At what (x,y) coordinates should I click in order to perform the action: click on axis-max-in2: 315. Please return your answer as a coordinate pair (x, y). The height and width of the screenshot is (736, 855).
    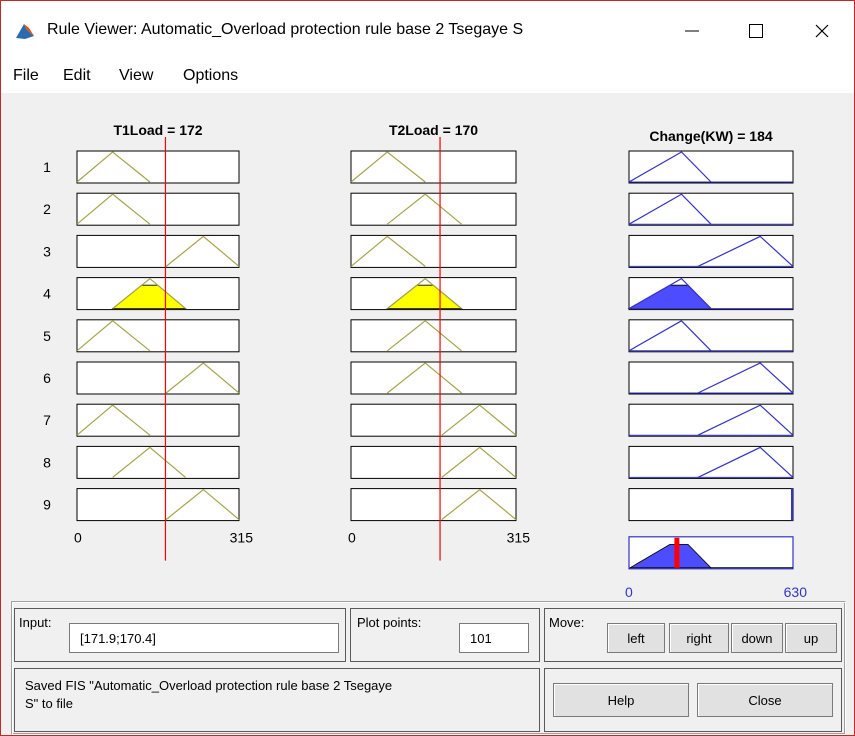
    Looking at the image, I should click on (519, 538).